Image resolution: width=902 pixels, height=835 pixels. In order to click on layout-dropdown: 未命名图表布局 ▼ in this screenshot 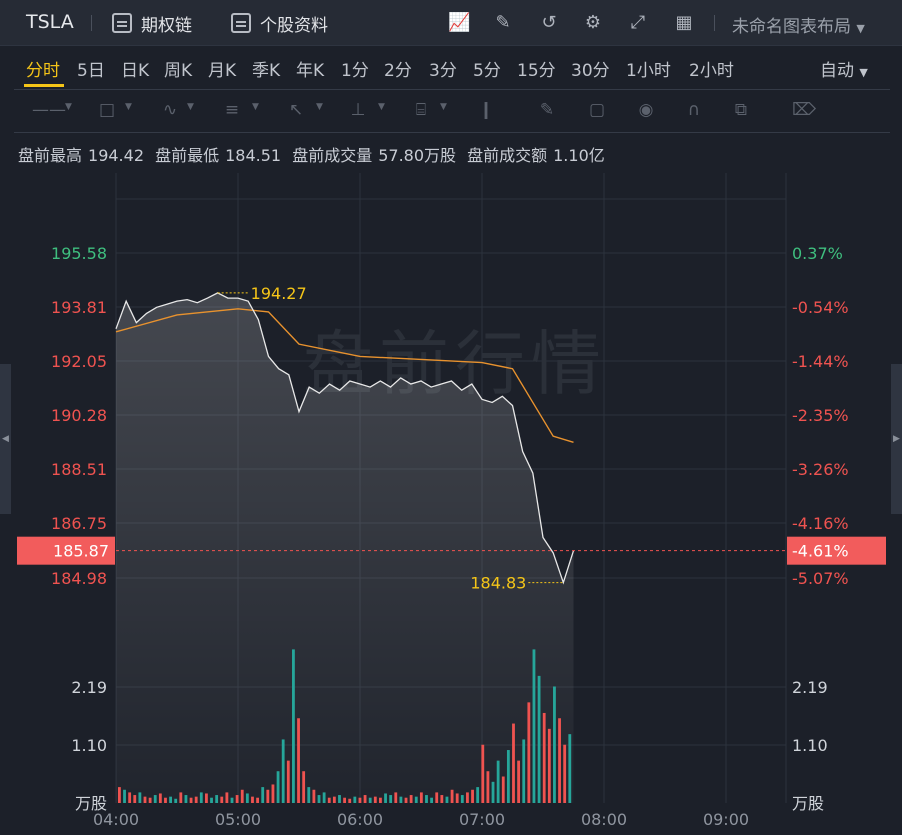, I will do `click(798, 24)`.